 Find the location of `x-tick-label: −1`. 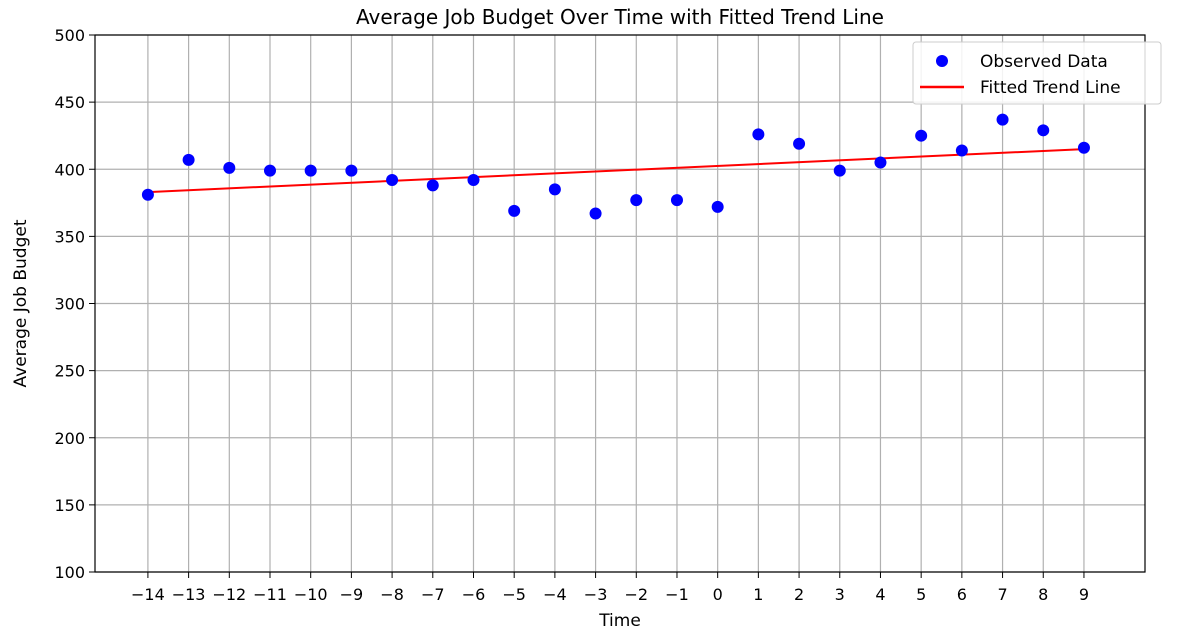

x-tick-label: −1 is located at coordinates (677, 594).